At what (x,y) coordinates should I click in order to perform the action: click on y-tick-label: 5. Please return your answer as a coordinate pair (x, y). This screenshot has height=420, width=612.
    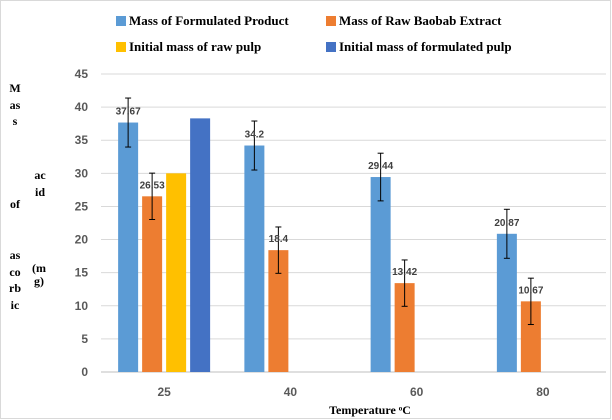
    Looking at the image, I should click on (84, 339).